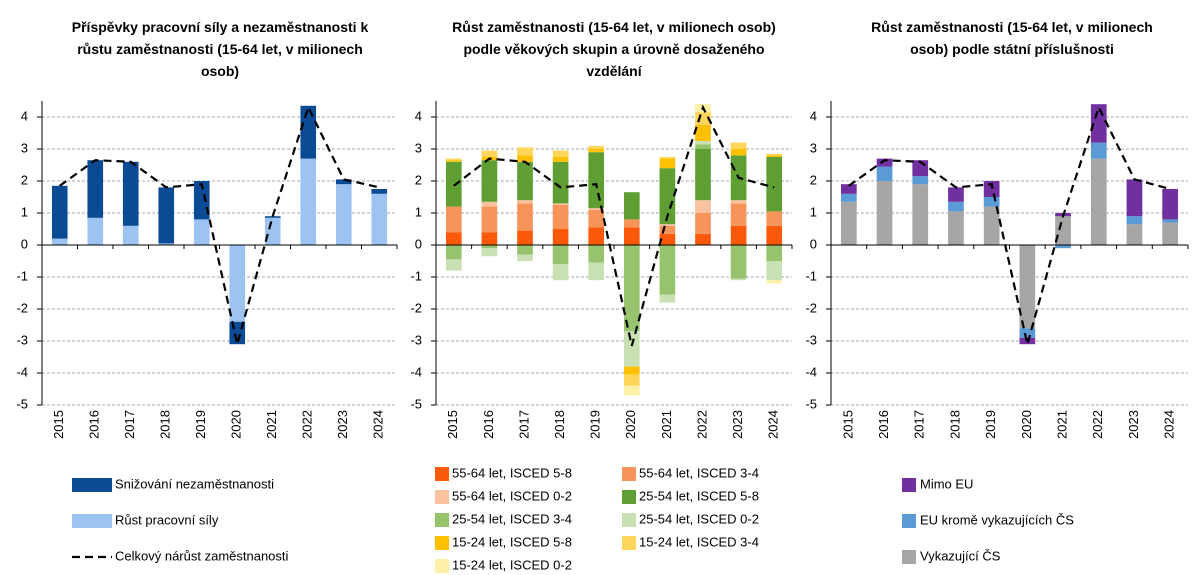  I want to click on y-tick-label: 3, so click(24, 147).